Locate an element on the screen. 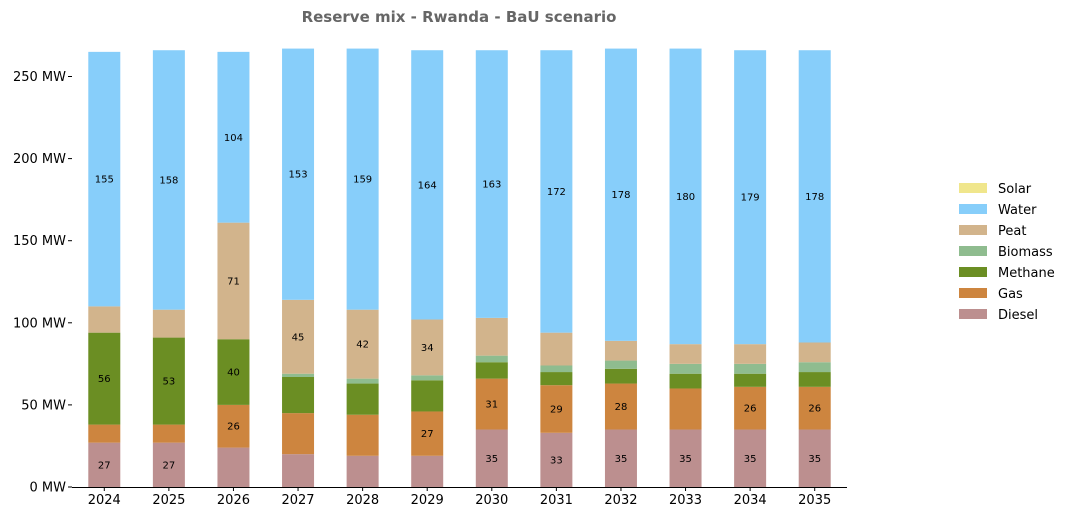 Image resolution: width=1074 pixels, height=515 pixels. bar-segment-biomass-2031 is located at coordinates (556, 369).